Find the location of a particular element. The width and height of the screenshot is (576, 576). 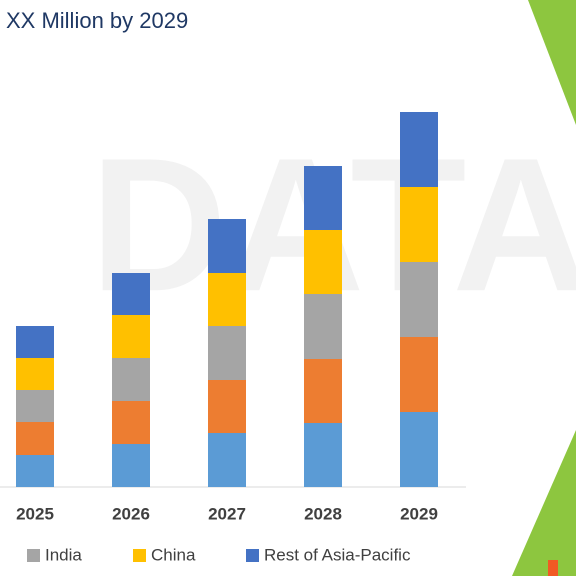

x-tick-label: 2025 is located at coordinates (35, 513).